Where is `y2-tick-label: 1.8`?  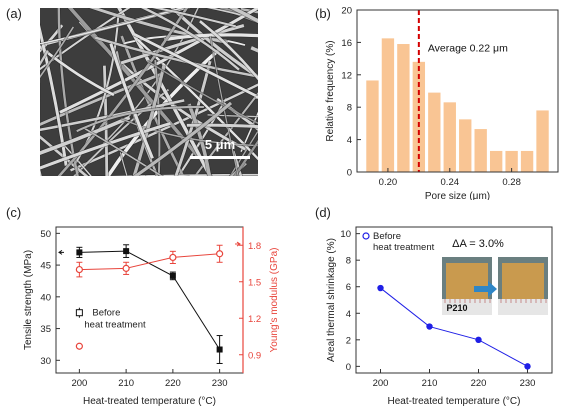 y2-tick-label: 1.8 is located at coordinates (254, 246).